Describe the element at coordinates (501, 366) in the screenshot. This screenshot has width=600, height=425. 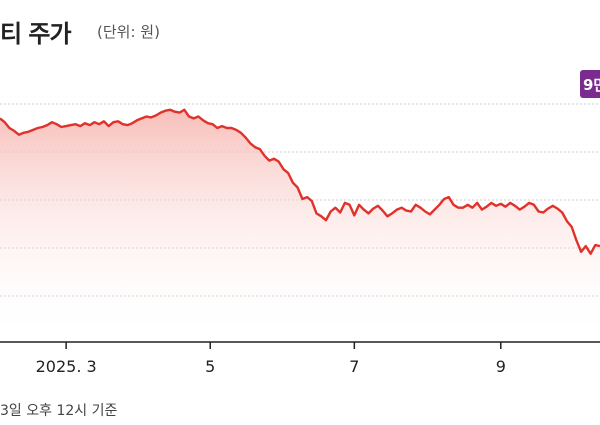
I see `x-tick-label: 9` at that location.